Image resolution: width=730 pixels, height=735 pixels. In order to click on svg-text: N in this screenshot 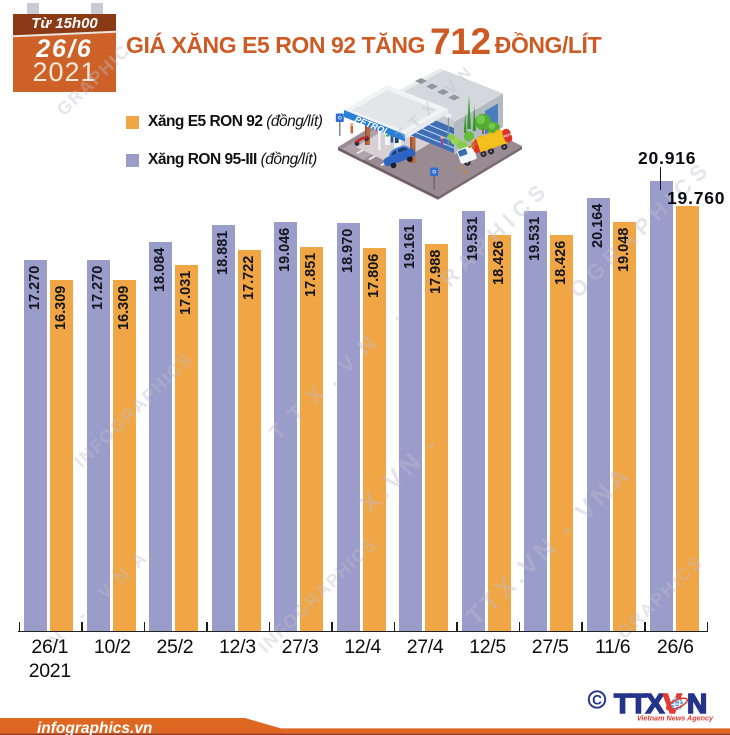, I will do `click(697, 703)`.